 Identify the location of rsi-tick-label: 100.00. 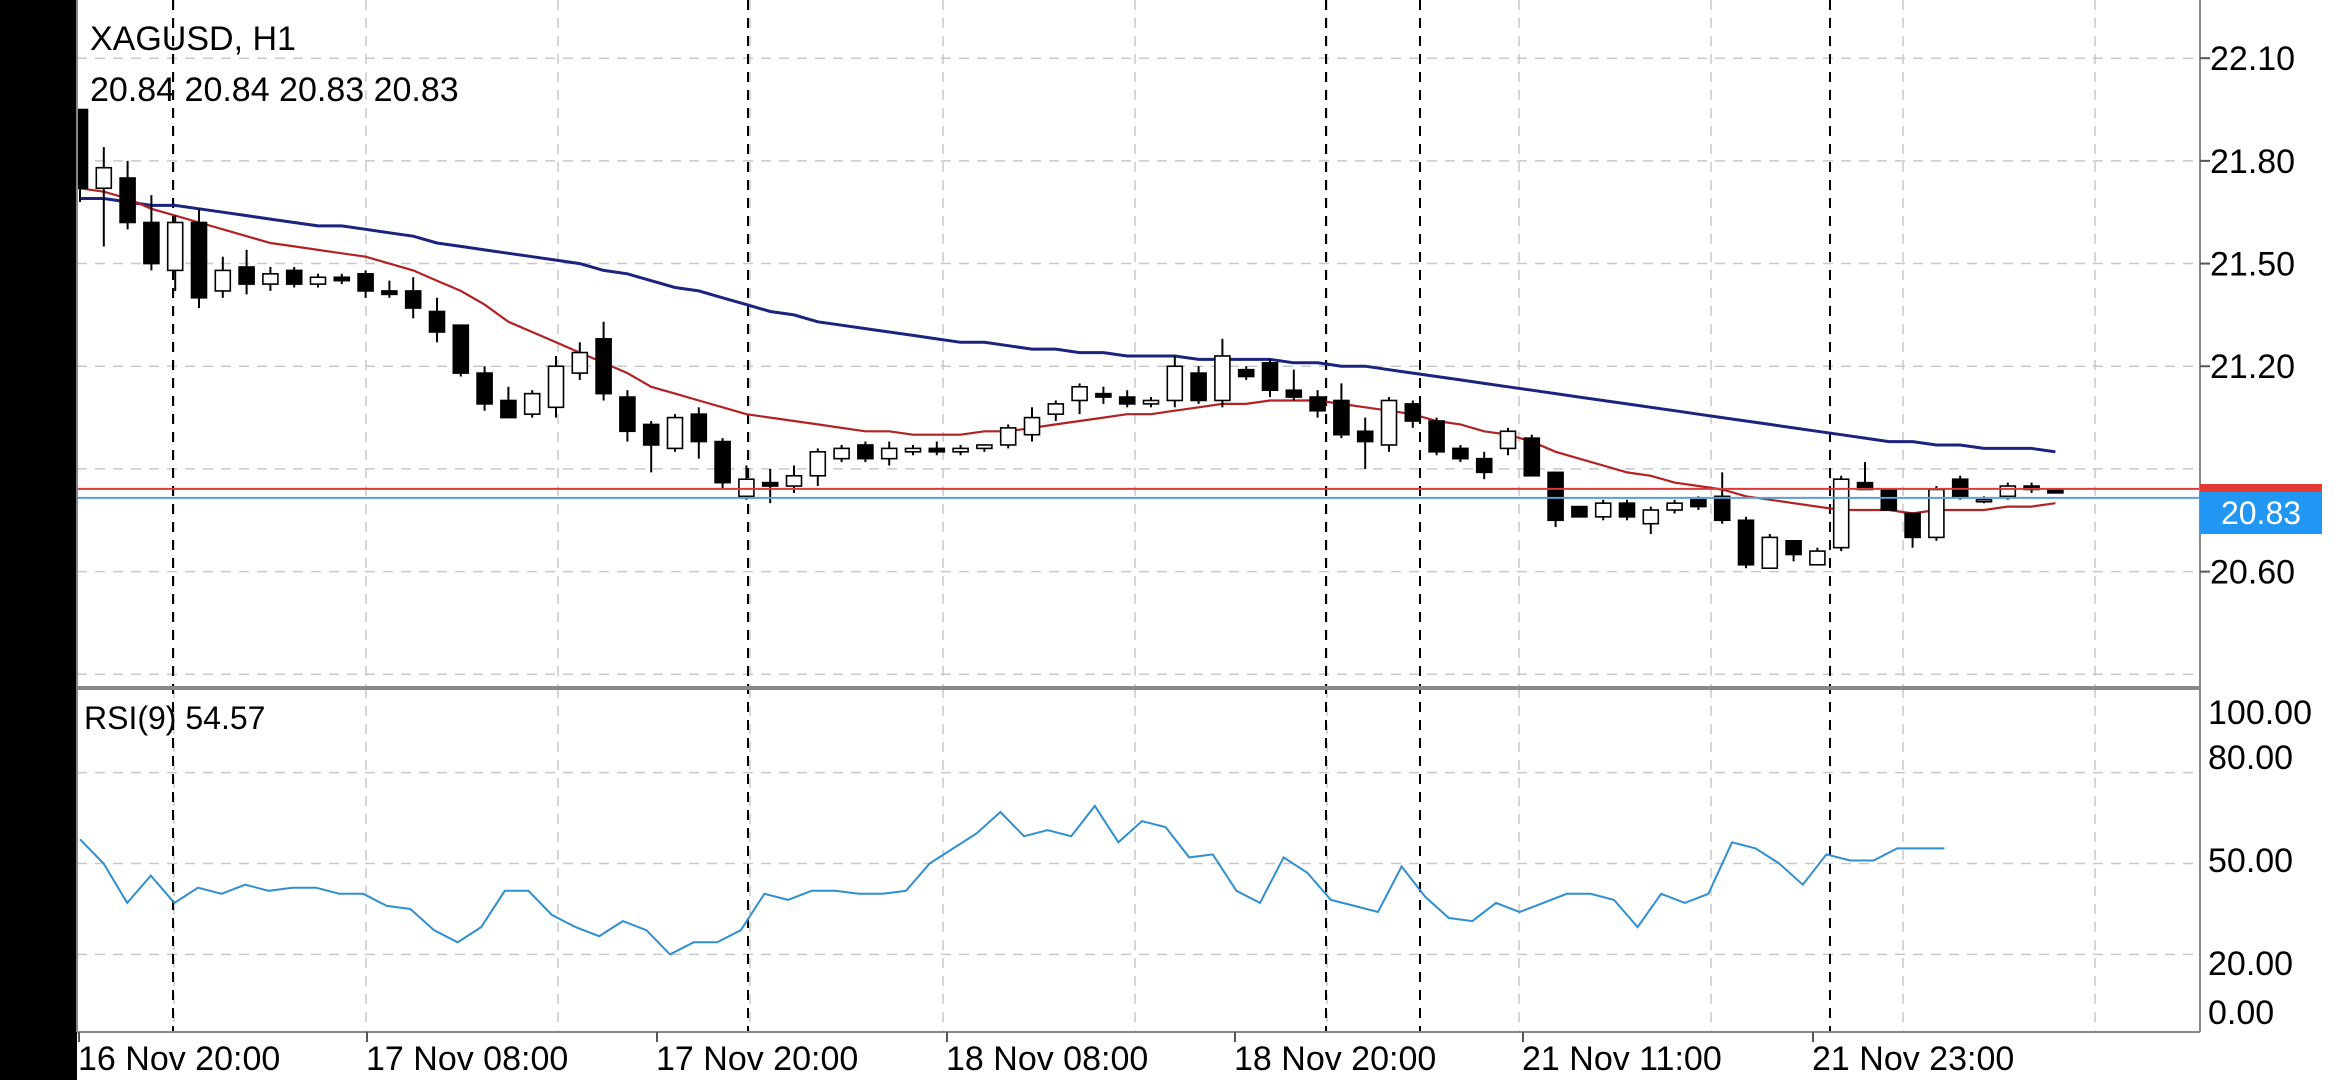
(2260, 713).